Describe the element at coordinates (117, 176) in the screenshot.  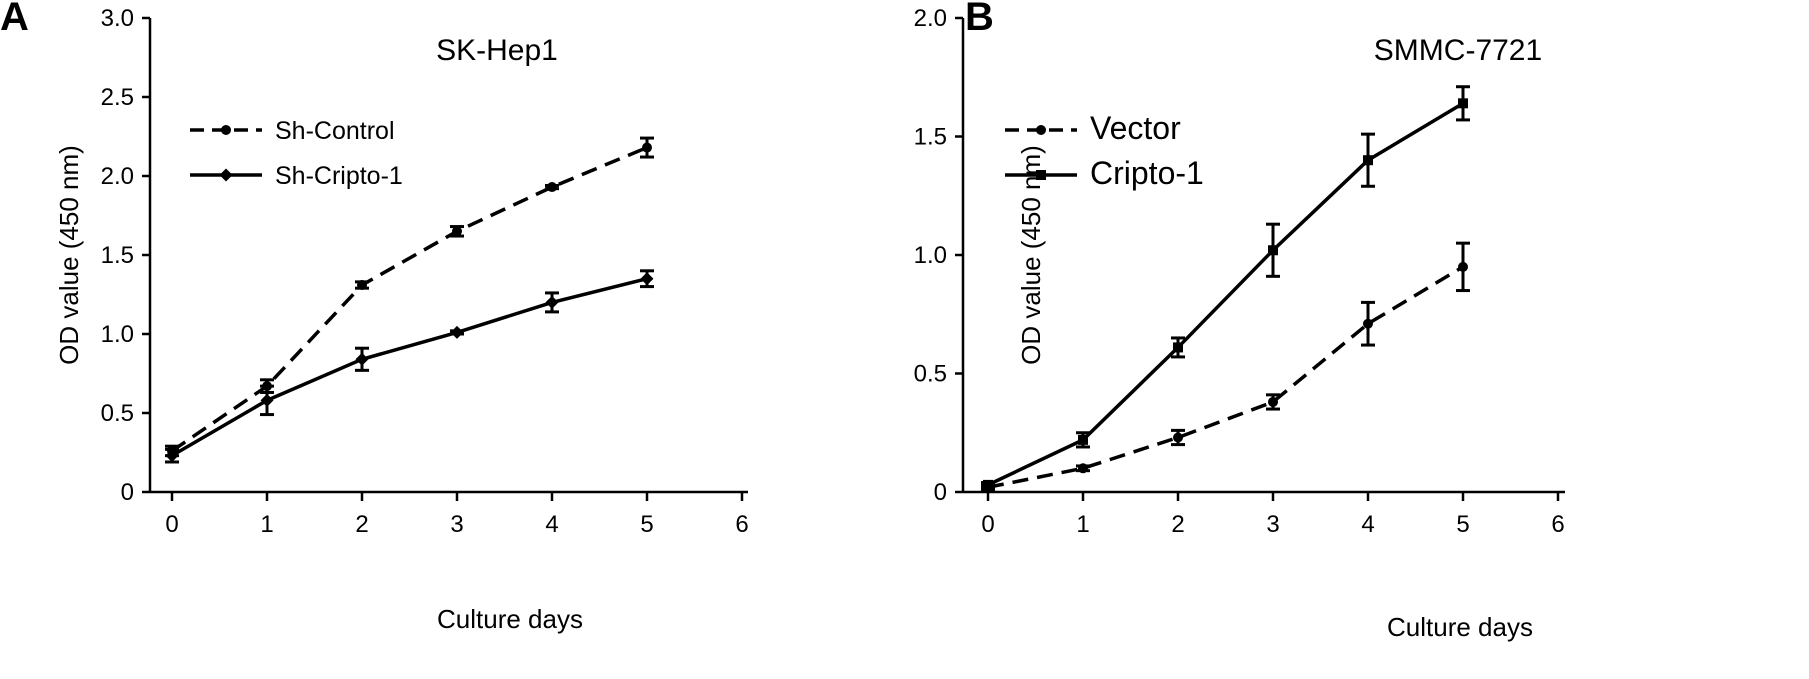
I see `y-tick-label-a: 2.0` at that location.